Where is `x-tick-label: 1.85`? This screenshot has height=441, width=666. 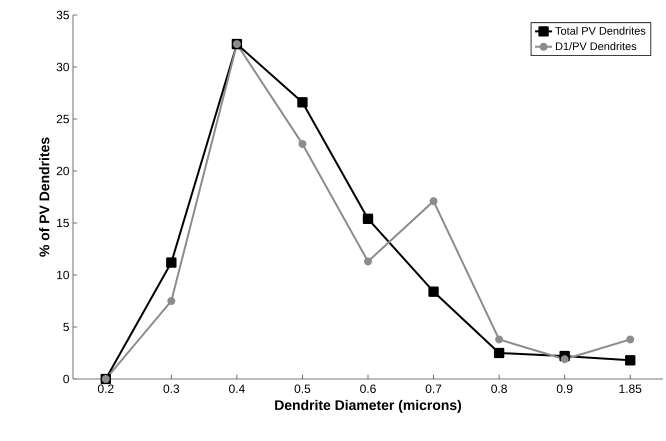
x-tick-label: 1.85 is located at coordinates (630, 388).